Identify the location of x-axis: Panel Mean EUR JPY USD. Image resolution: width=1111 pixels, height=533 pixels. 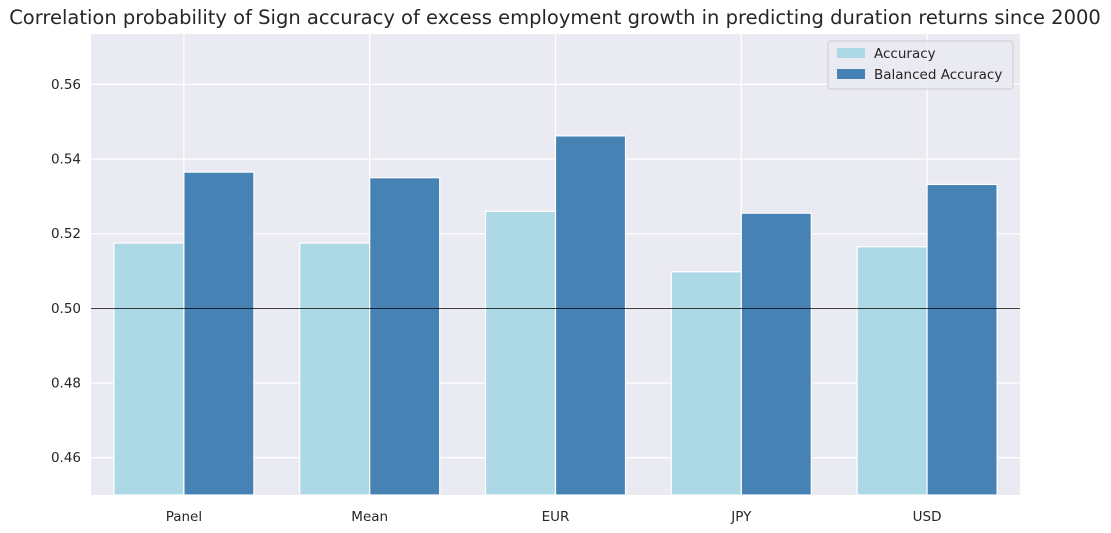
(554, 517).